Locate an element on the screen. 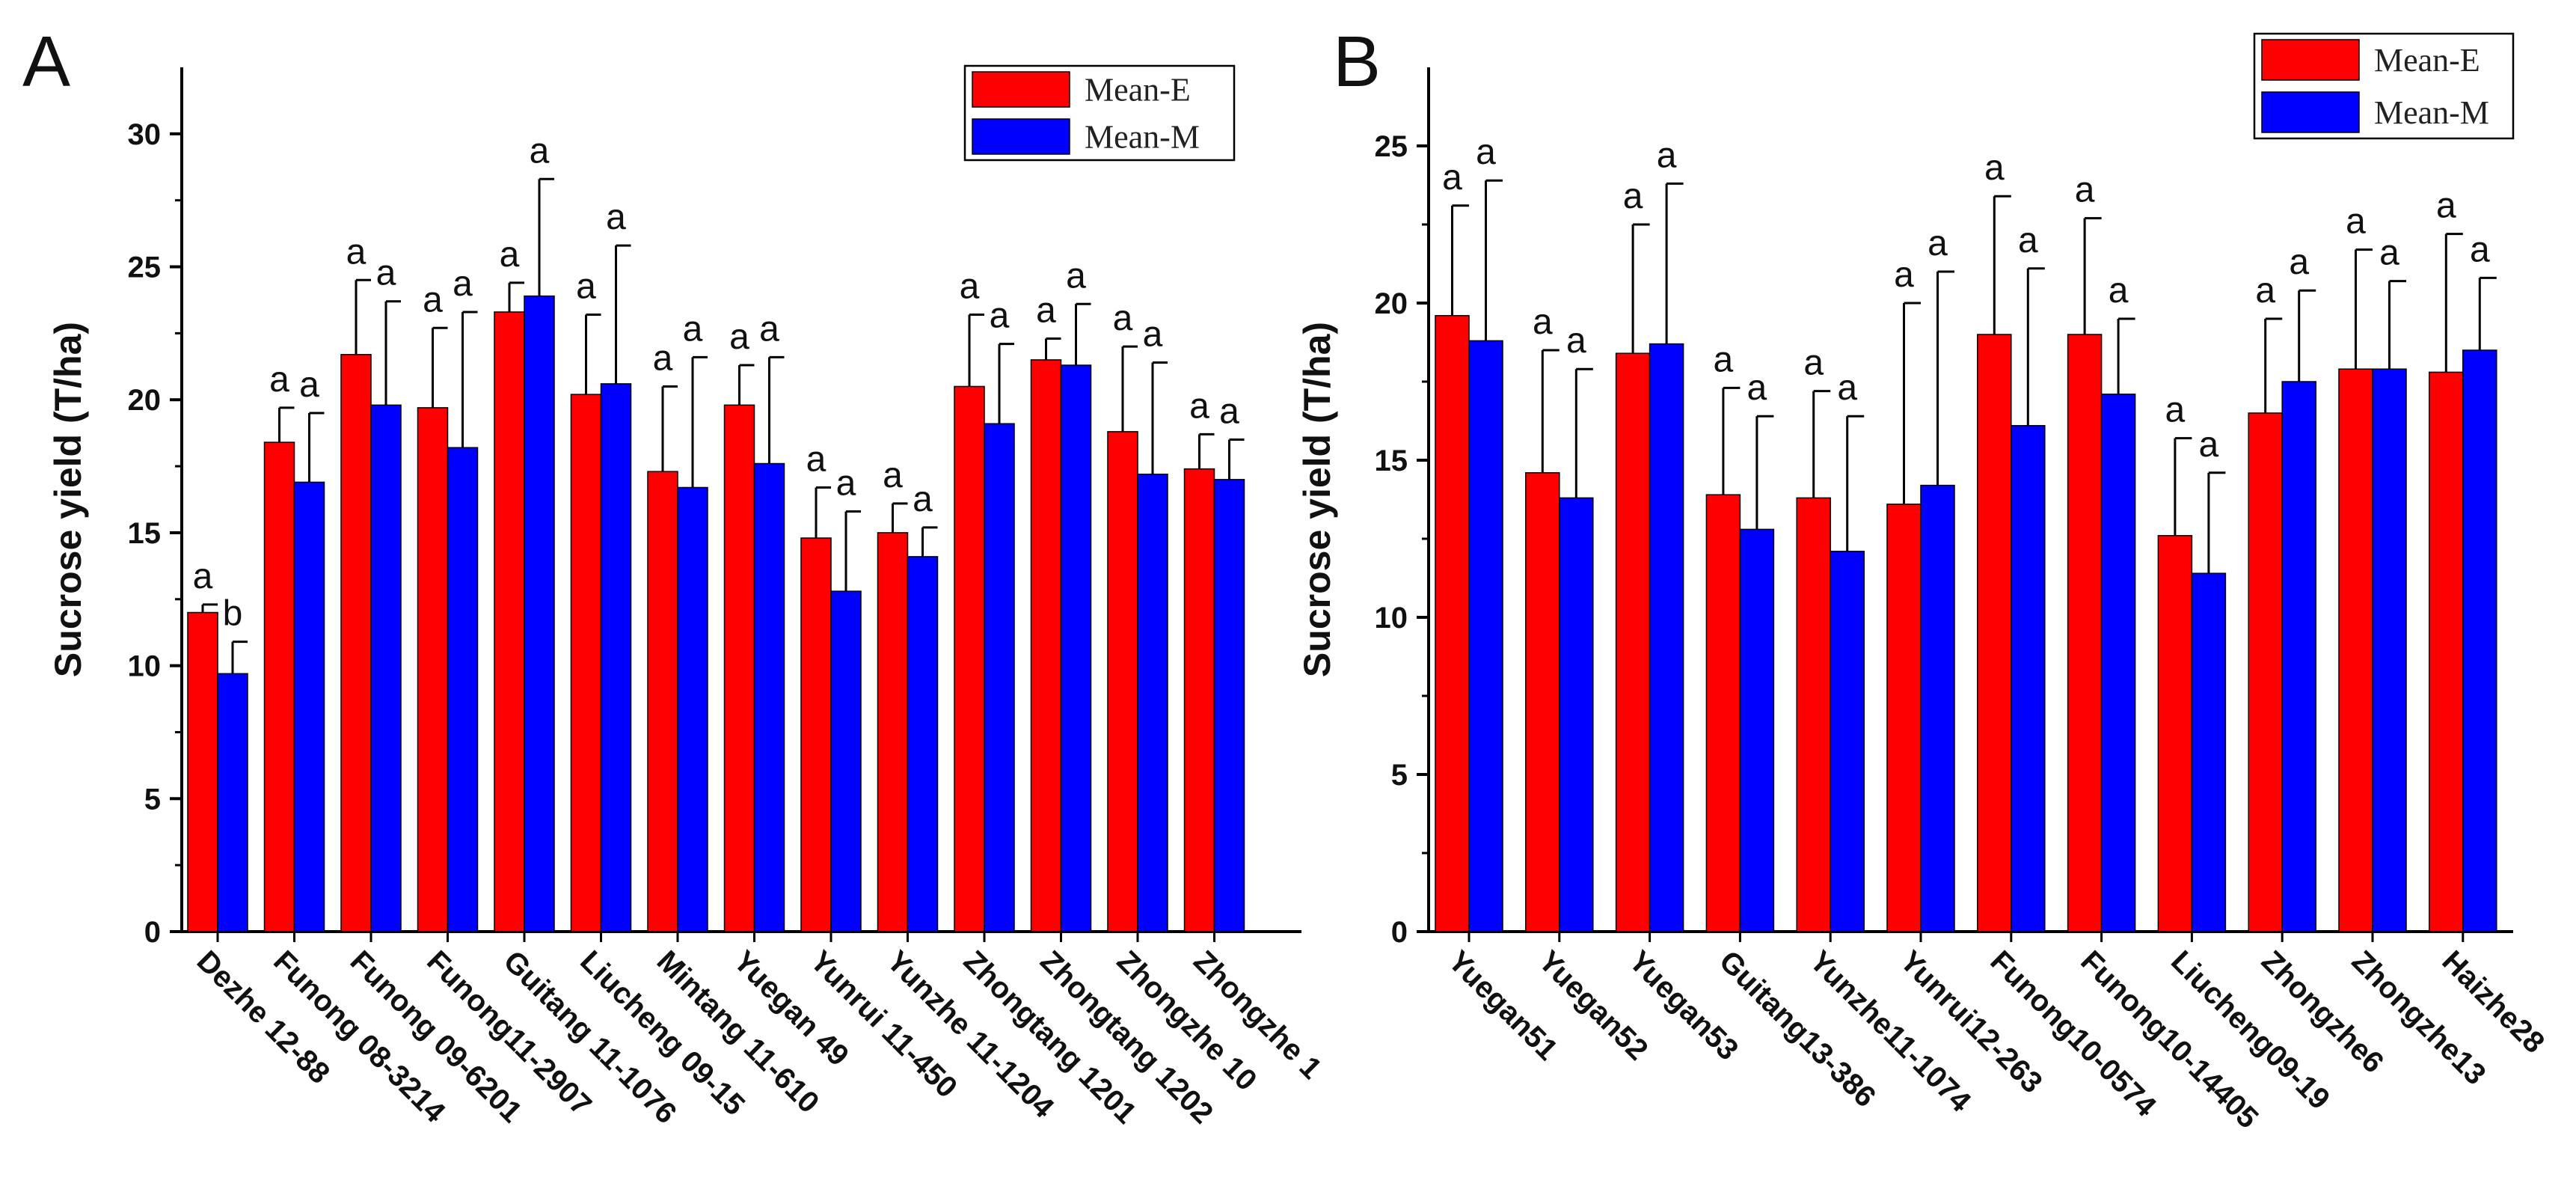  significance-letter-mean-m: b is located at coordinates (233, 614).